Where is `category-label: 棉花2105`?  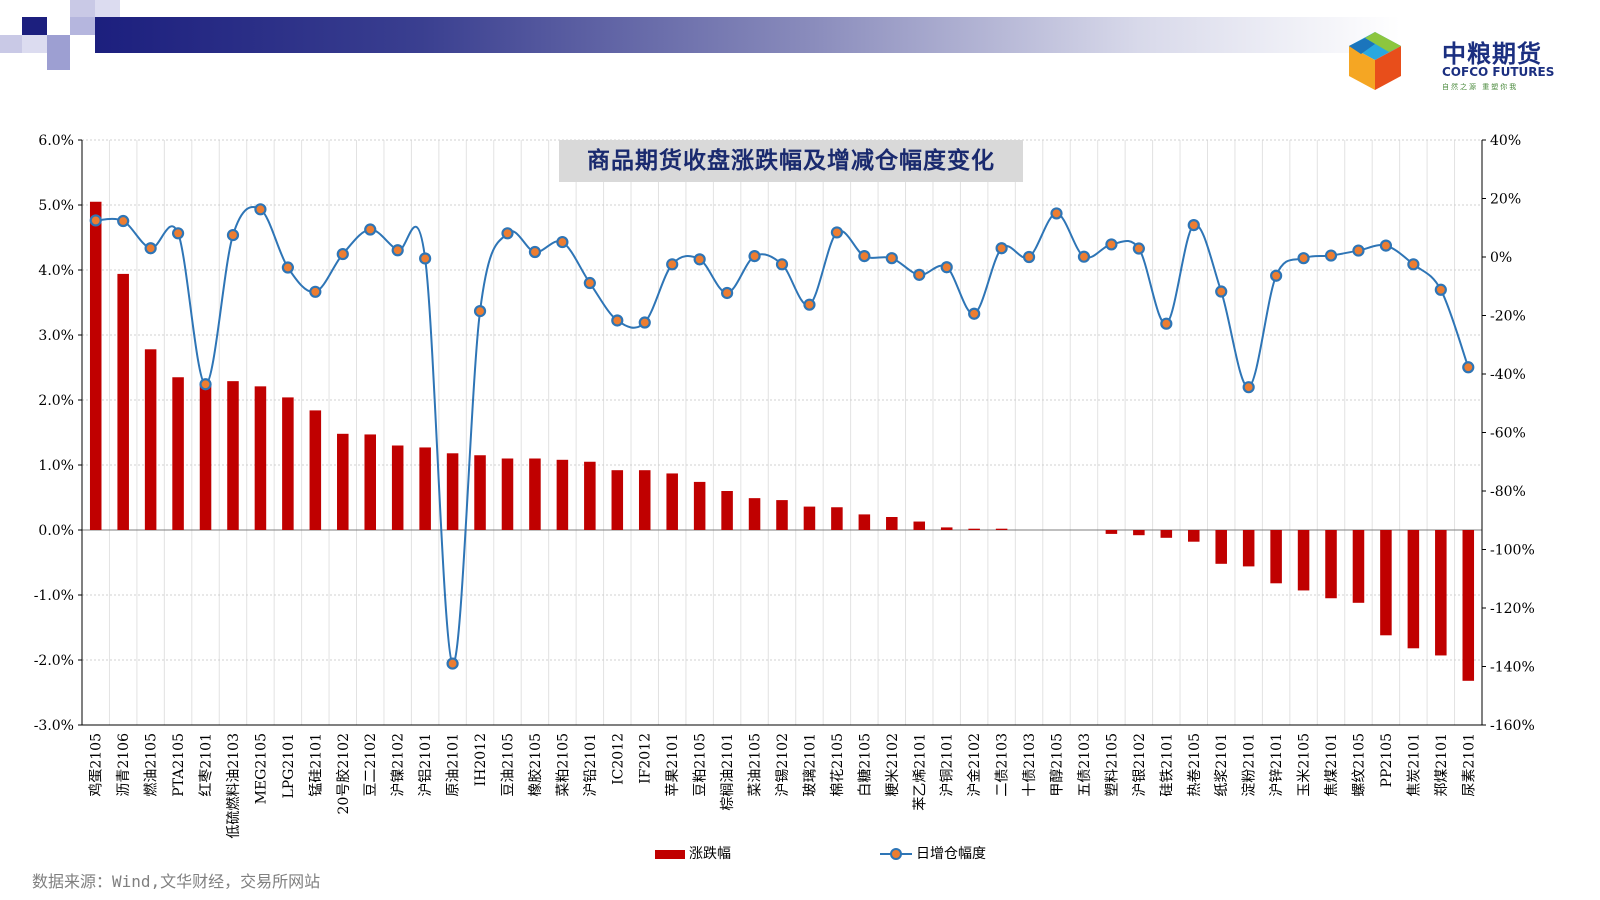 category-label: 棉花2105 is located at coordinates (837, 765).